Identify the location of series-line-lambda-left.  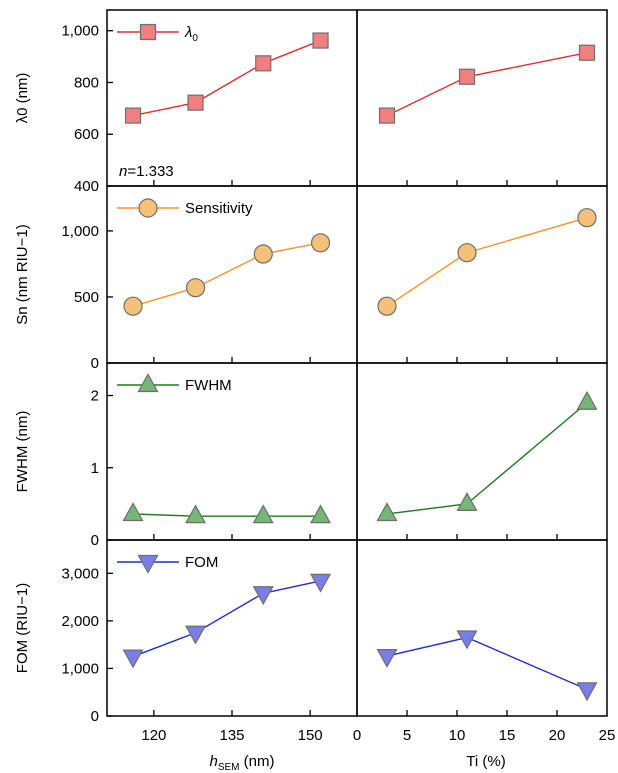
(226, 78).